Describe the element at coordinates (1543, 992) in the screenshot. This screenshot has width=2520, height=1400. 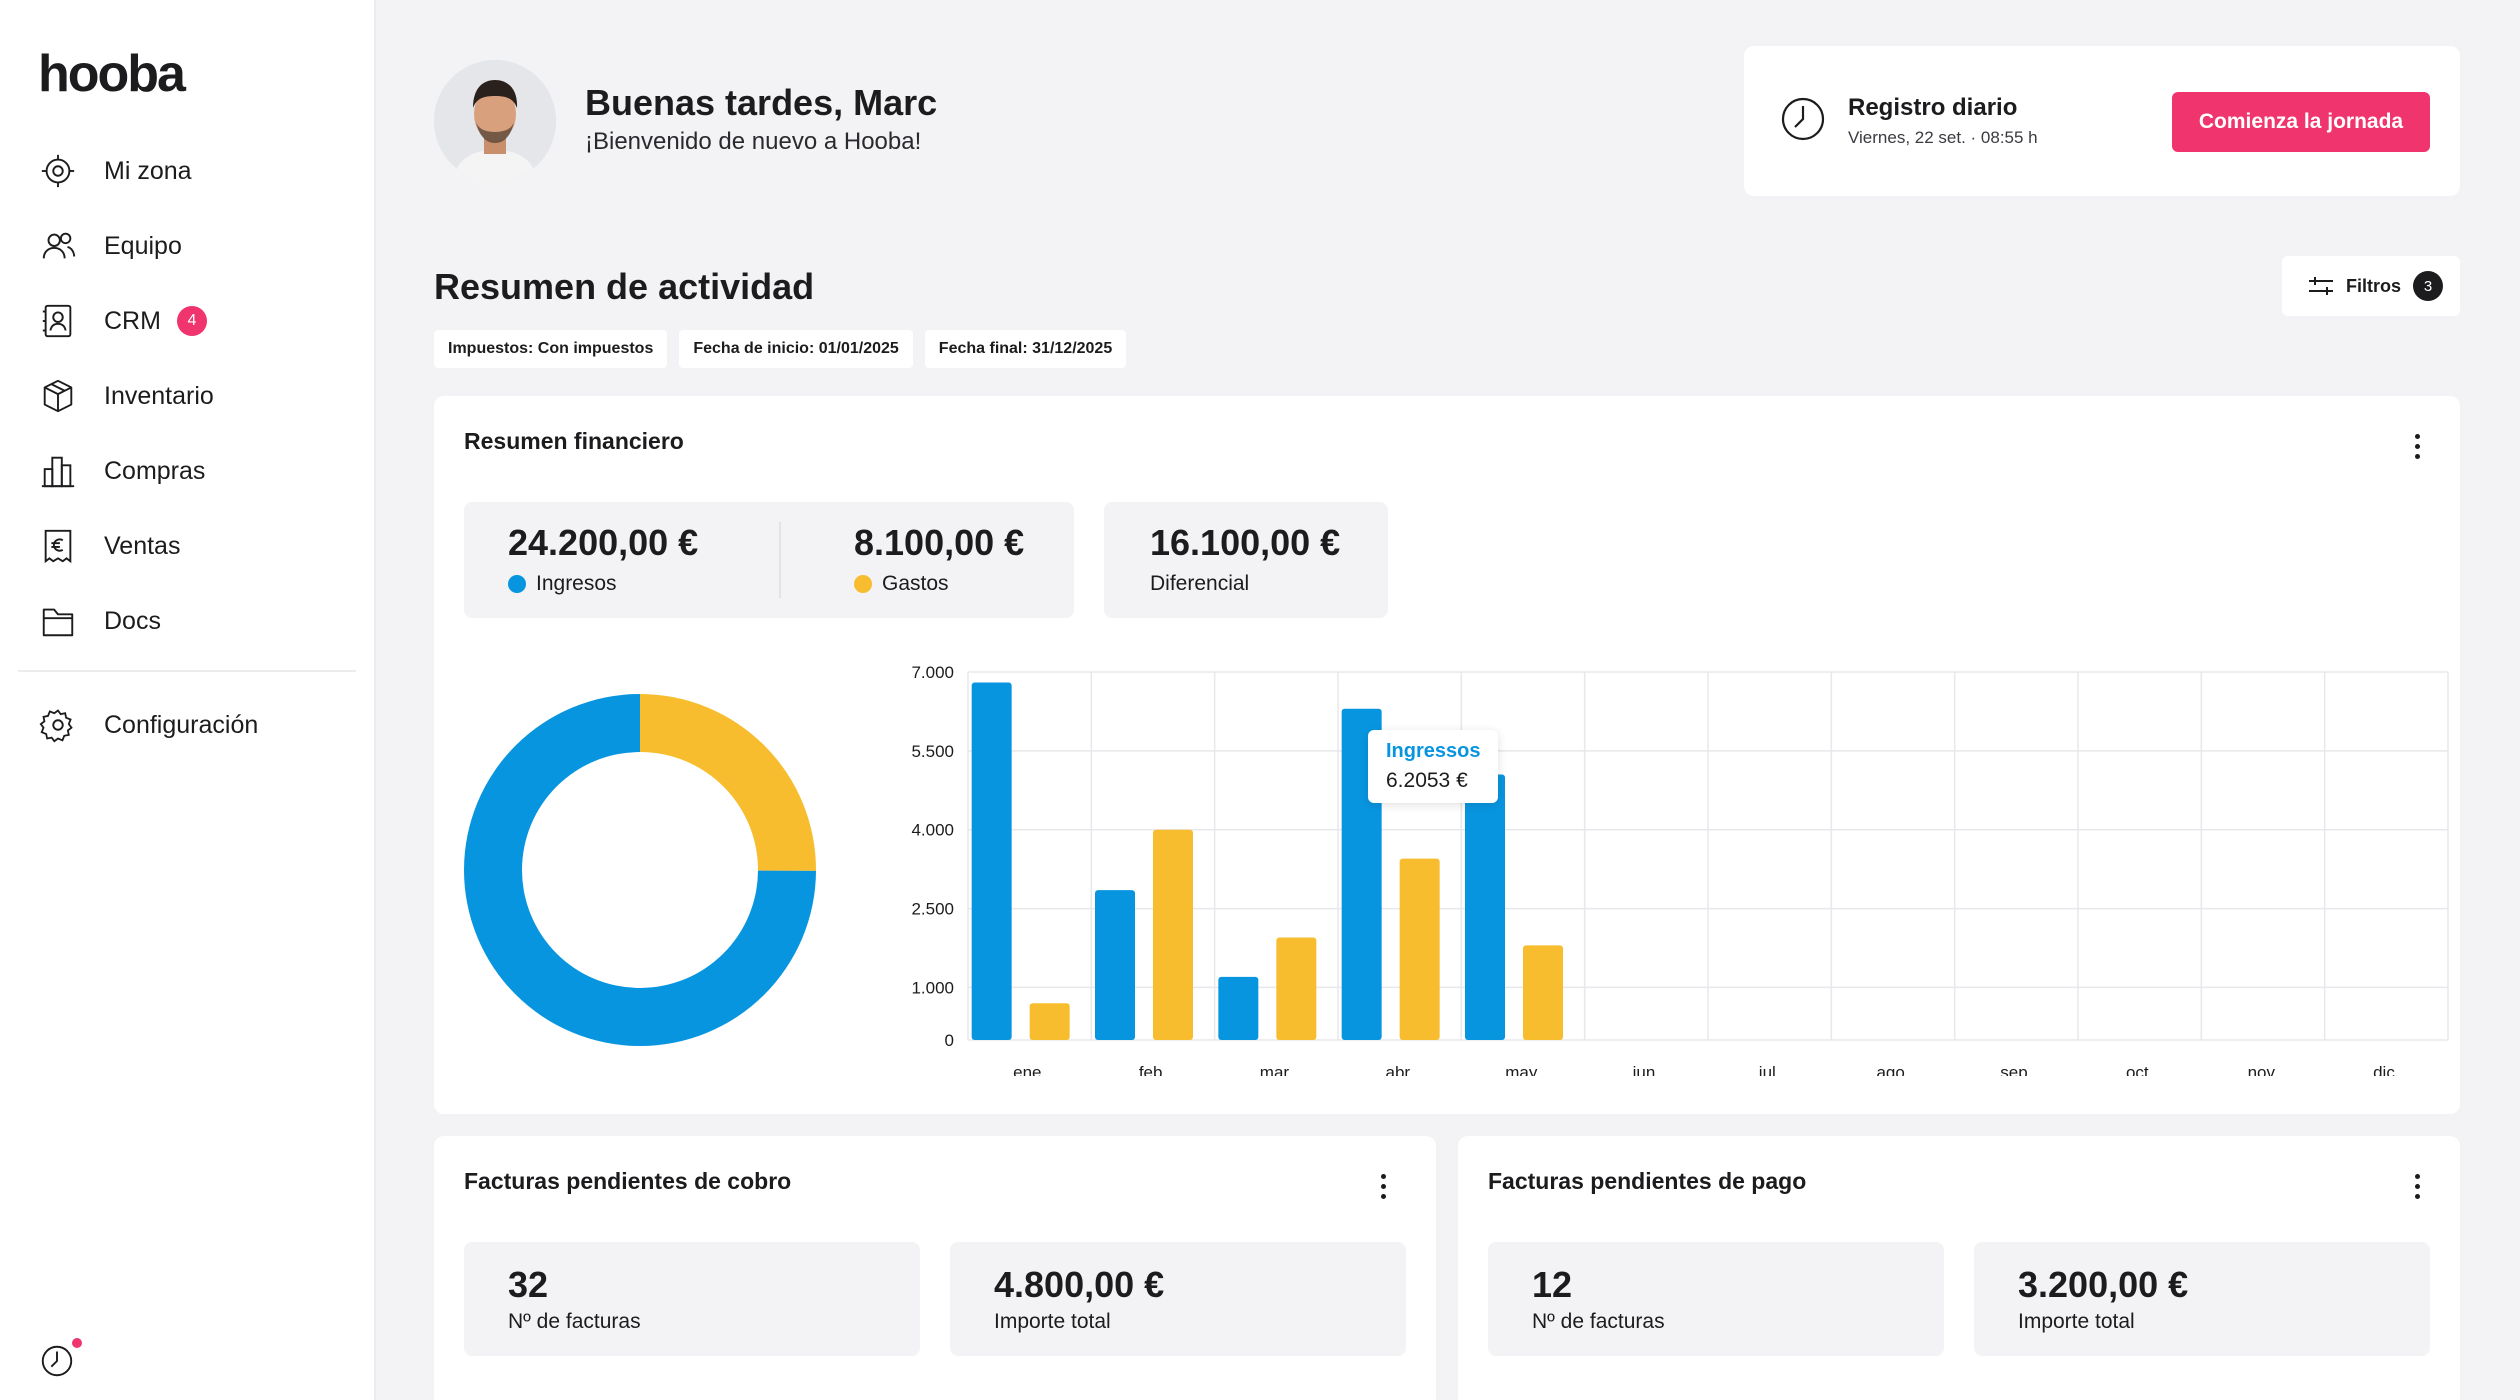
I see `bar-gastos-may` at that location.